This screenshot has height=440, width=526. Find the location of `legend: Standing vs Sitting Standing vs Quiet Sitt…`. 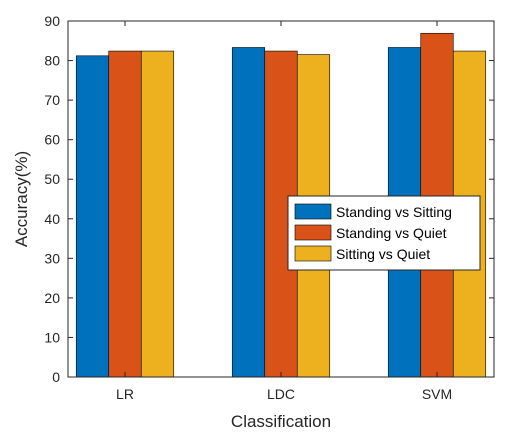

legend: Standing vs Sitting Standing vs Quiet Sitt… is located at coordinates (384, 233).